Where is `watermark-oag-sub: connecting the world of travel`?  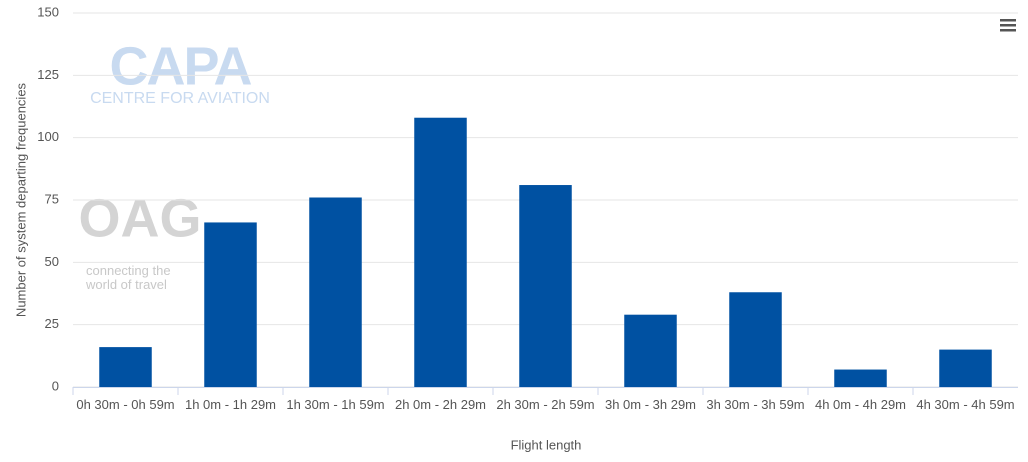 watermark-oag-sub: connecting the world of travel is located at coordinates (128, 277).